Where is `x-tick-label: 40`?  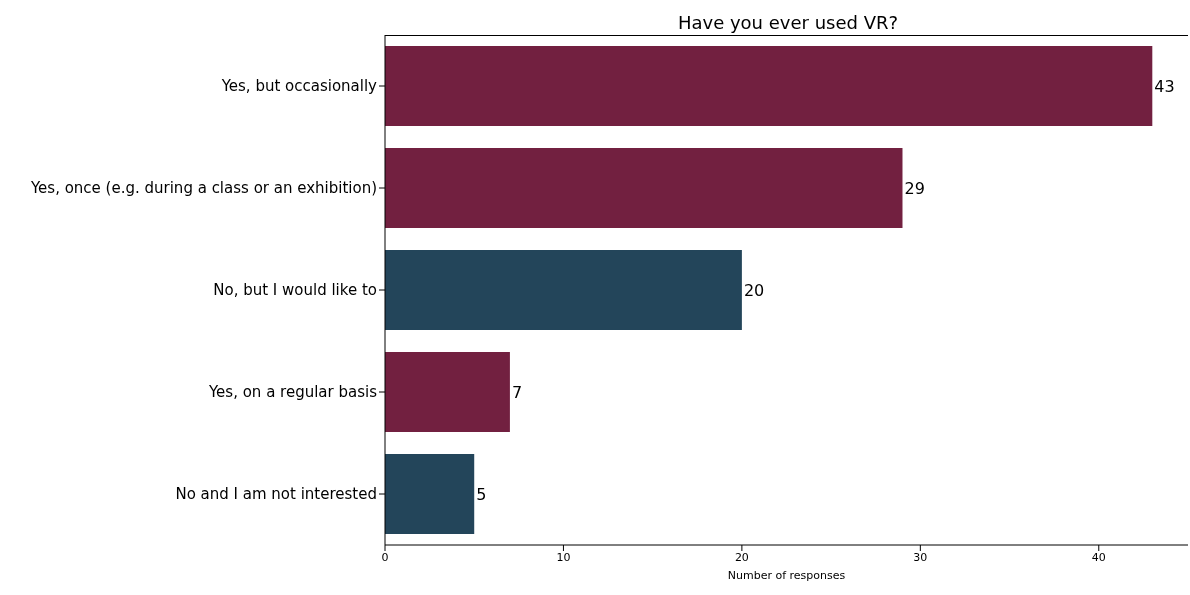
x-tick-label: 40 is located at coordinates (1098, 557).